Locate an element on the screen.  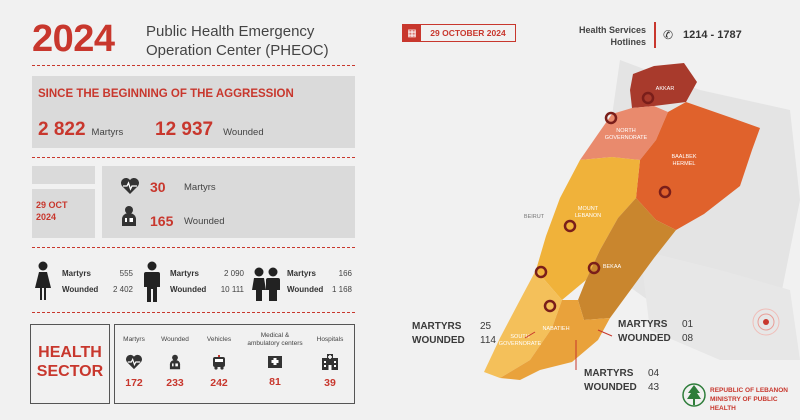
heart-monitor-icon is located at coordinates (130, 188).